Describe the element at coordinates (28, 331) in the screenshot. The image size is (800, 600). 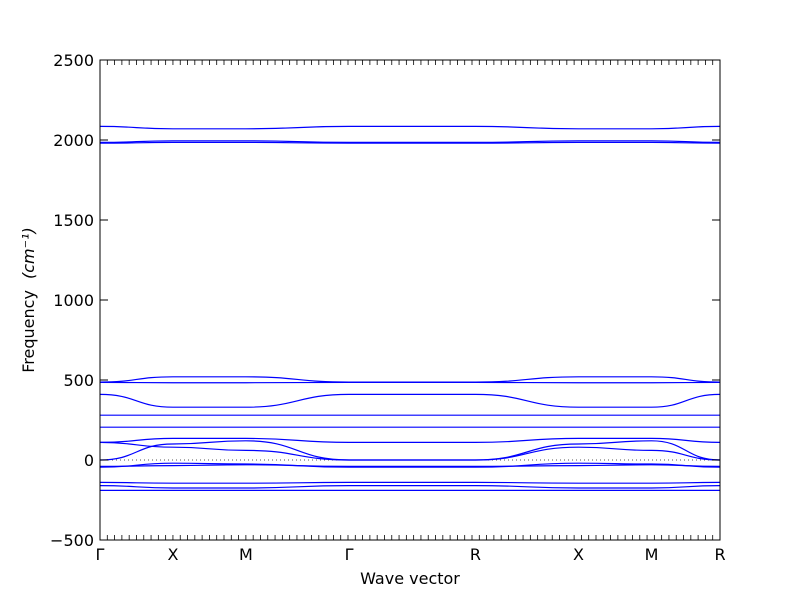
I see `y-axis-label-text: Frequency` at that location.